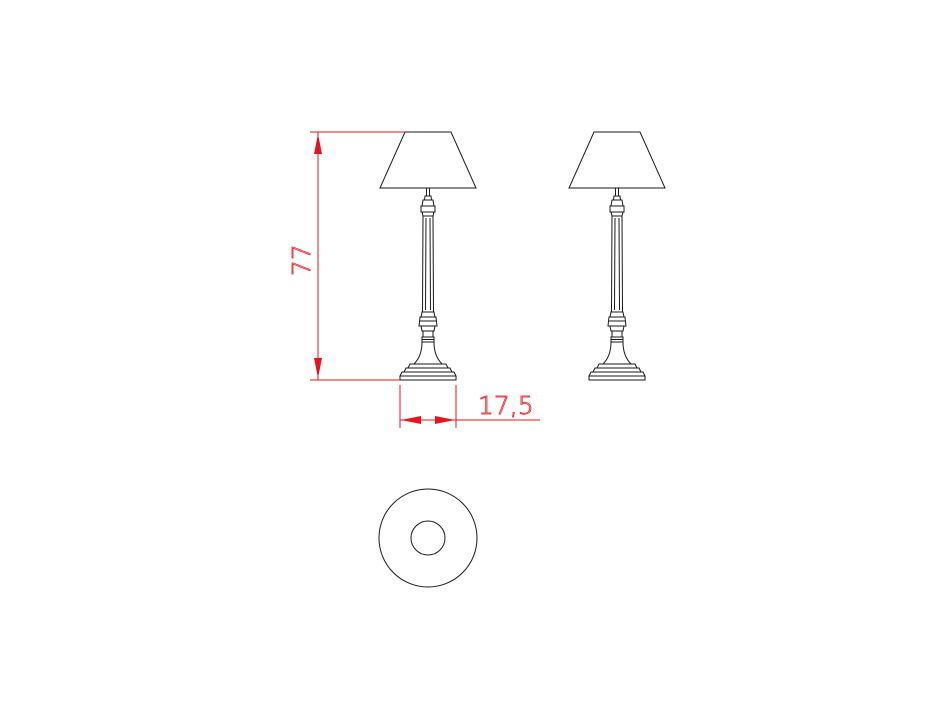 The height and width of the screenshot is (720, 950). I want to click on arrowhead-bottom, so click(318, 368).